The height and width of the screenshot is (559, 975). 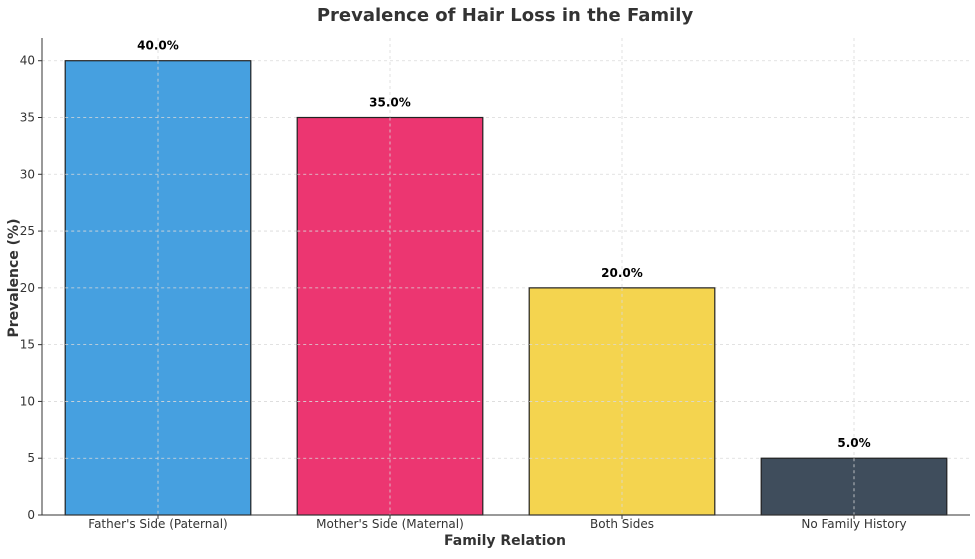 I want to click on y-tick-label: 0, so click(x=31, y=515).